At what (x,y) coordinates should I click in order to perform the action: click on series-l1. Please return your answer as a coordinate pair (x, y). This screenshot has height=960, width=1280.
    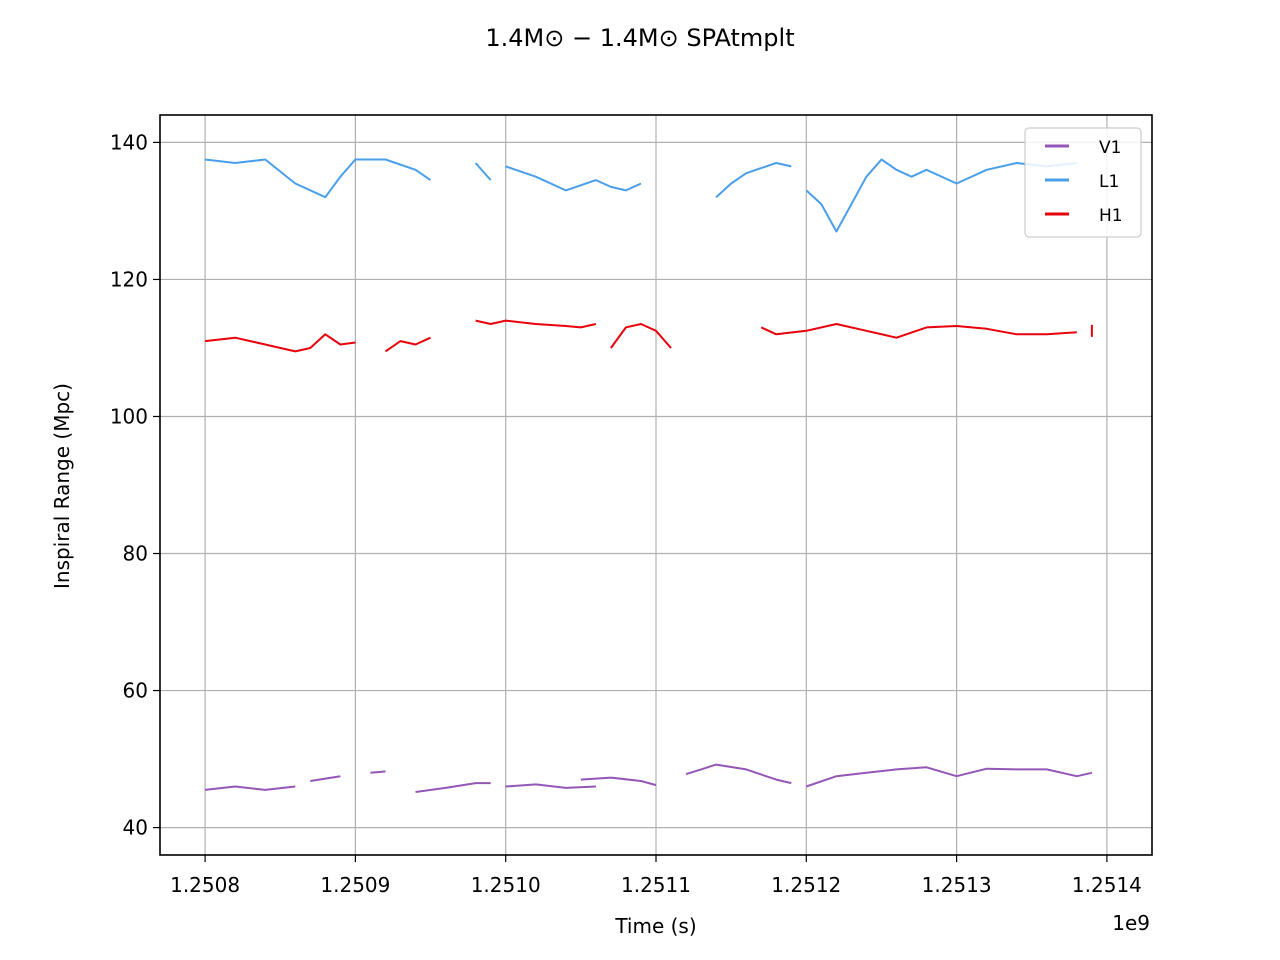
    Looking at the image, I should click on (640, 195).